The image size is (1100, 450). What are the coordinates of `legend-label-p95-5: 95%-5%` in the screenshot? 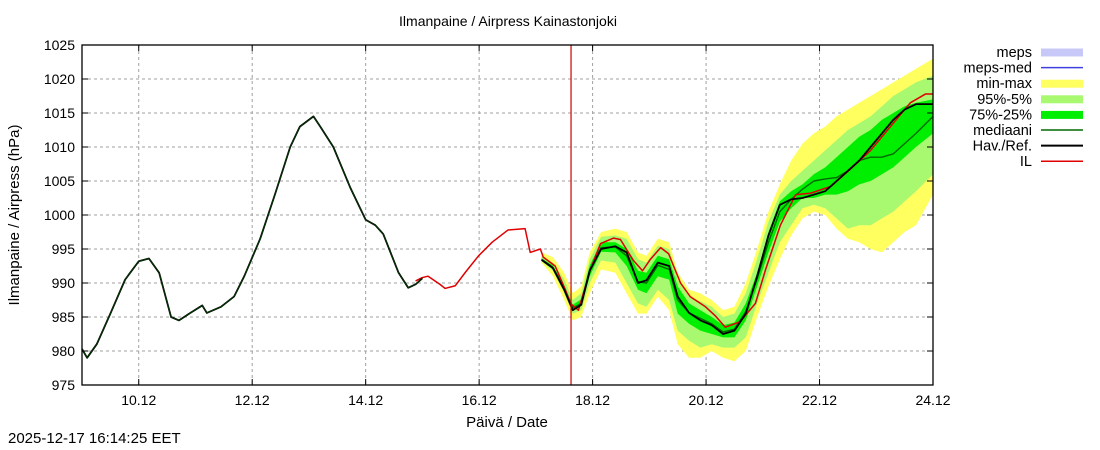 It's located at (1004, 100).